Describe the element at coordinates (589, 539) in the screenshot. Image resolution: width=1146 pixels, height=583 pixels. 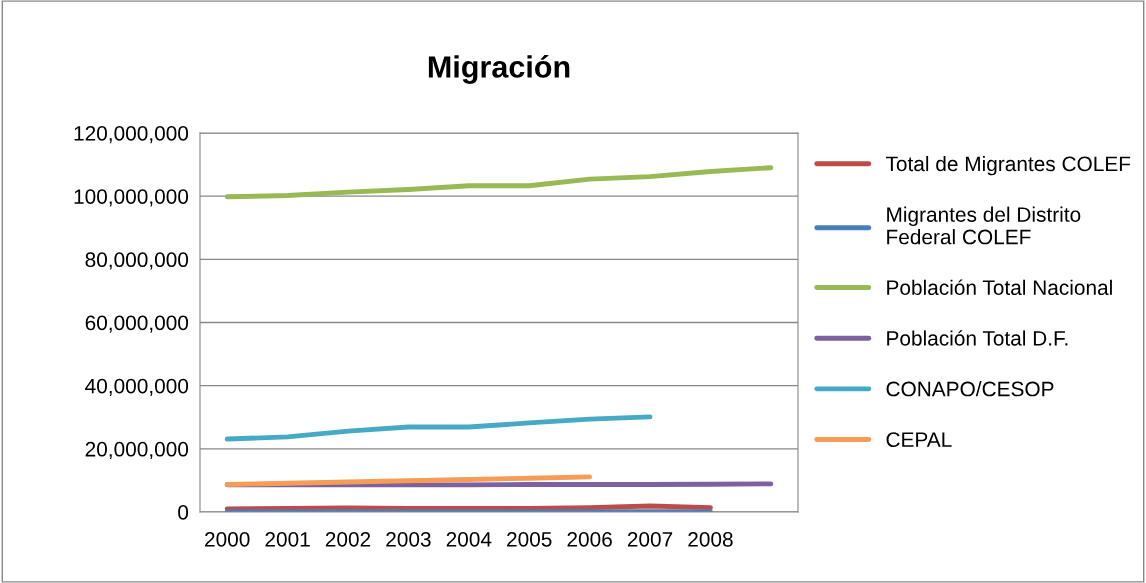
I see `x-tick-label: 2006` at that location.